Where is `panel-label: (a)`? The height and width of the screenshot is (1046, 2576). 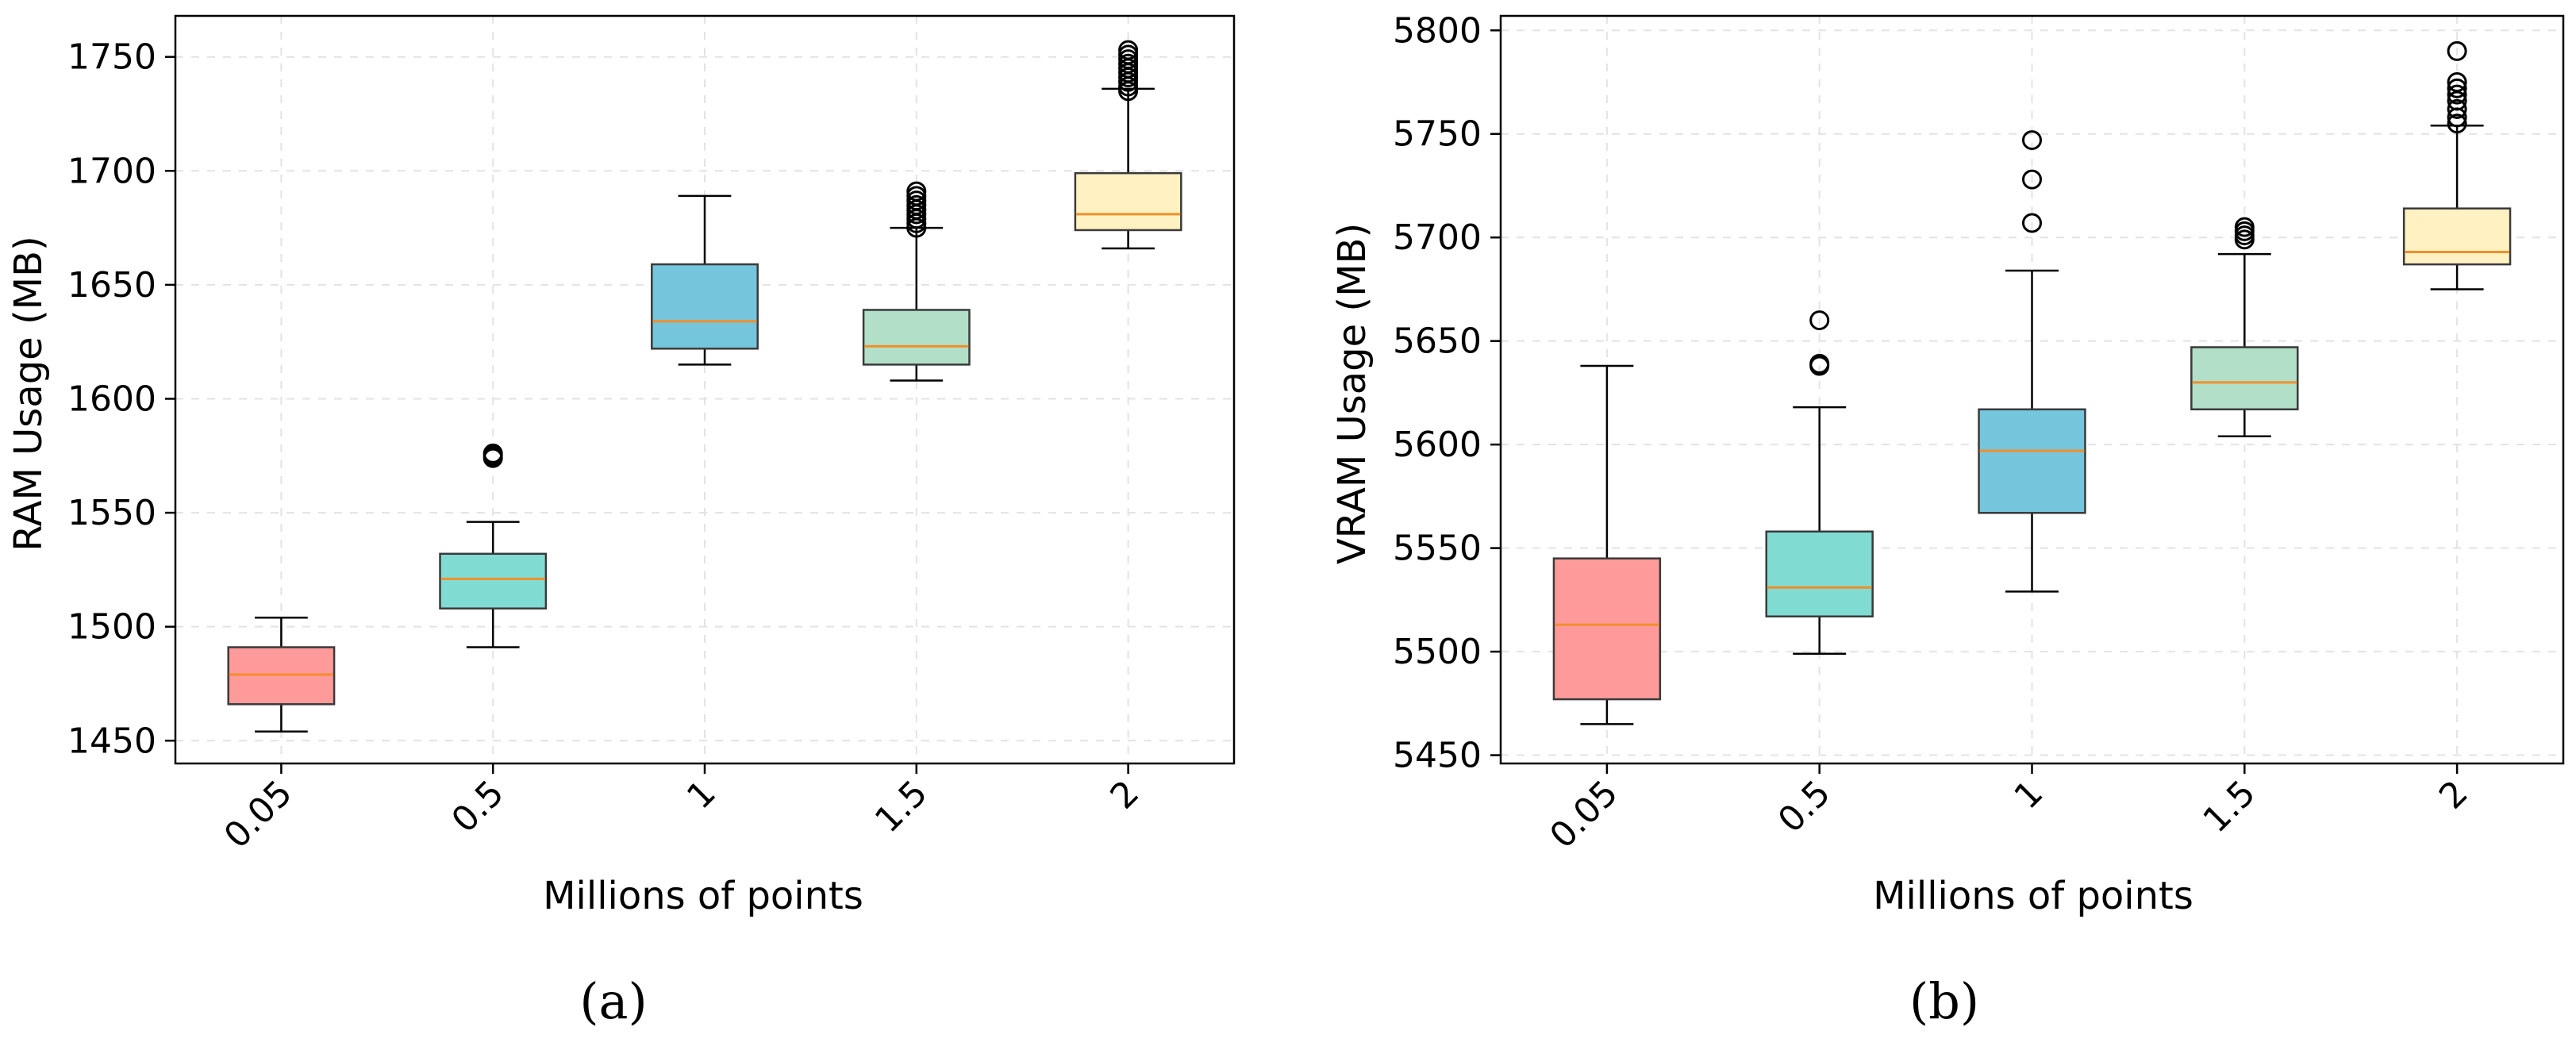 panel-label: (a) is located at coordinates (613, 1001).